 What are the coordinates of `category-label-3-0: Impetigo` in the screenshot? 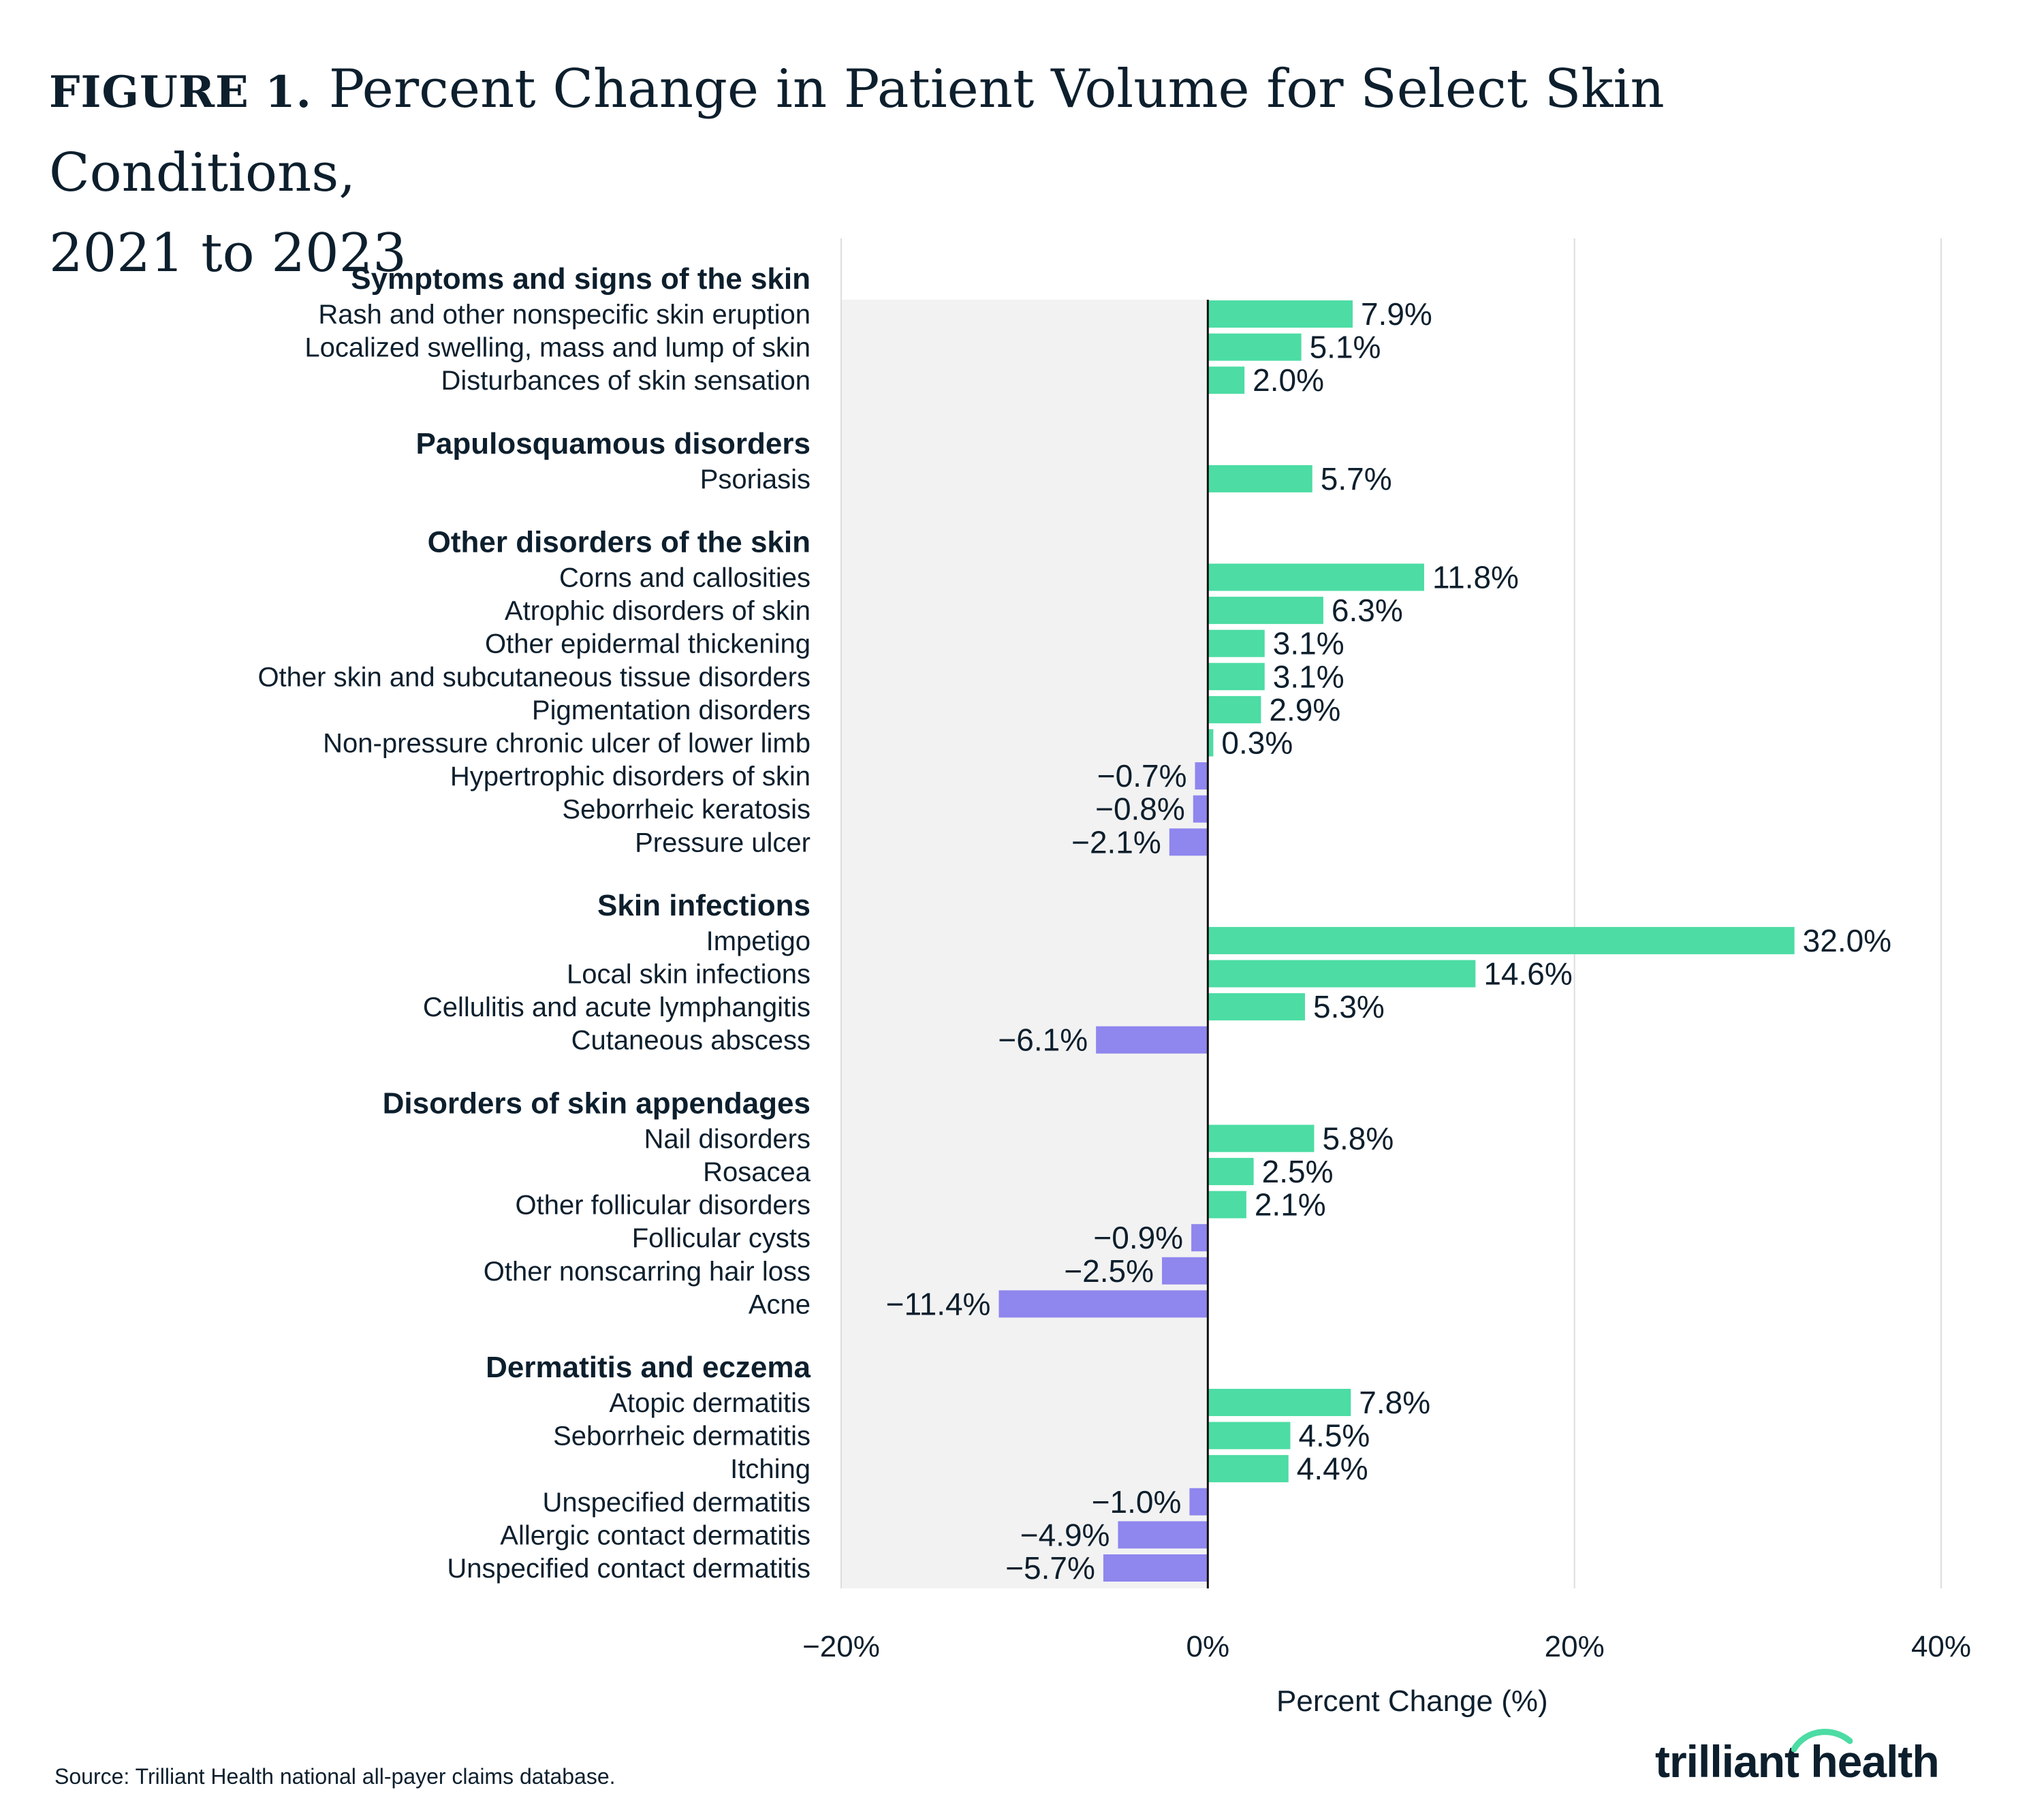 It's located at (758, 941).